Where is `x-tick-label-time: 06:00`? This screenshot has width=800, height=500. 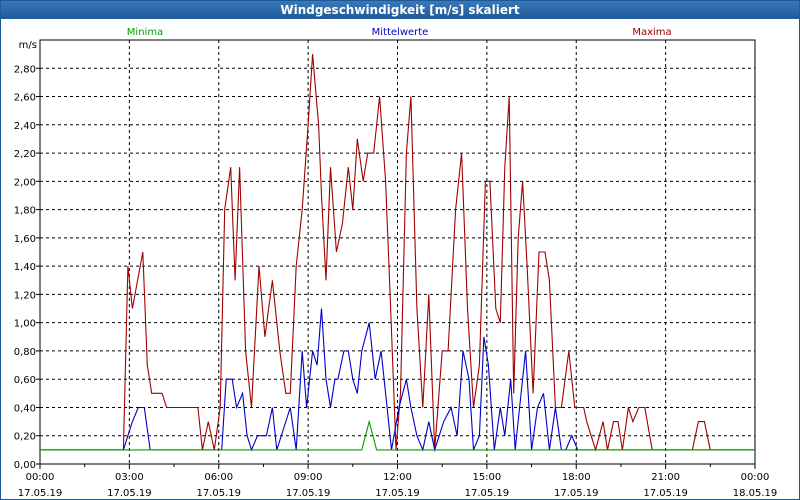
x-tick-label-time: 06:00 is located at coordinates (218, 477).